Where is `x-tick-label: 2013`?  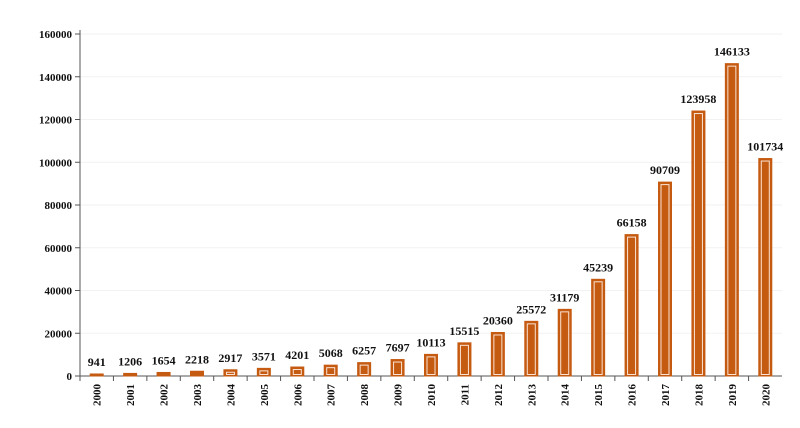 x-tick-label: 2013 is located at coordinates (532, 395).